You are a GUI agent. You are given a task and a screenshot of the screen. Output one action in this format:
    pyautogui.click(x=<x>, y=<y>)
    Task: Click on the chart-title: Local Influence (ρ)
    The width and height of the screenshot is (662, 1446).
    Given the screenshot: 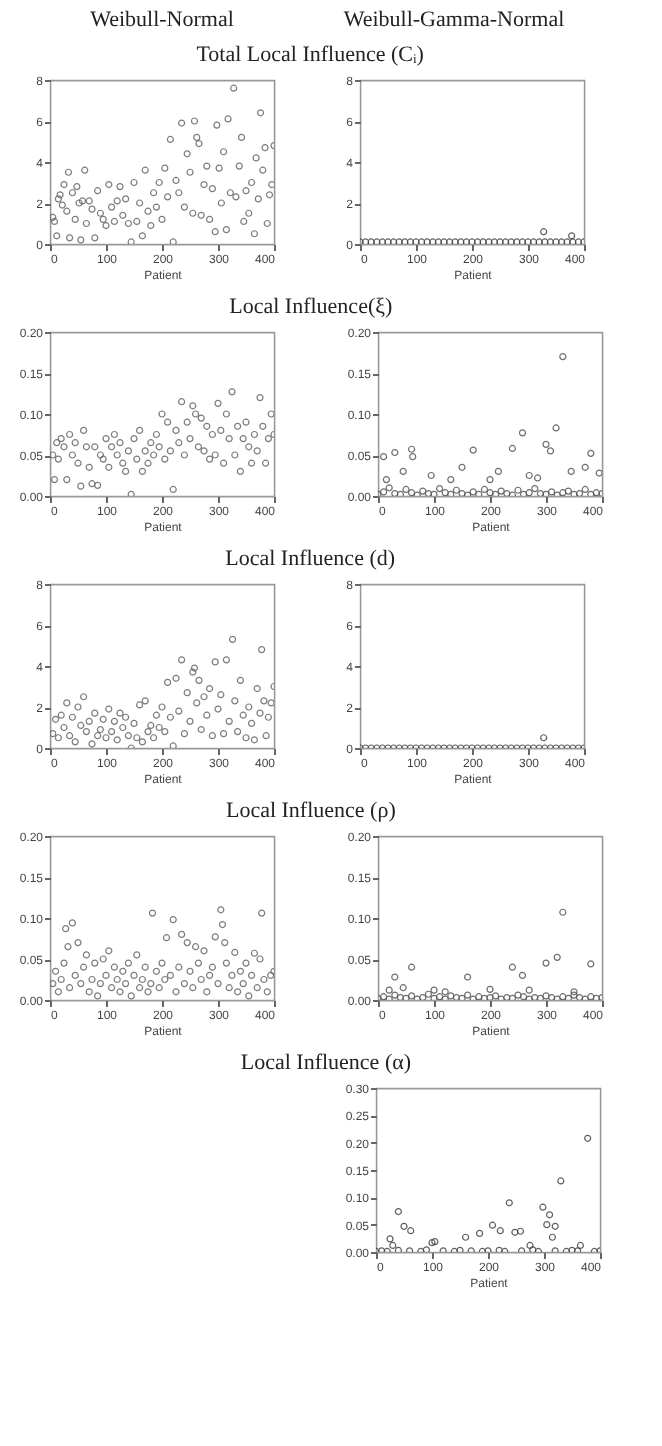 What is the action you would take?
    pyautogui.click(x=311, y=811)
    